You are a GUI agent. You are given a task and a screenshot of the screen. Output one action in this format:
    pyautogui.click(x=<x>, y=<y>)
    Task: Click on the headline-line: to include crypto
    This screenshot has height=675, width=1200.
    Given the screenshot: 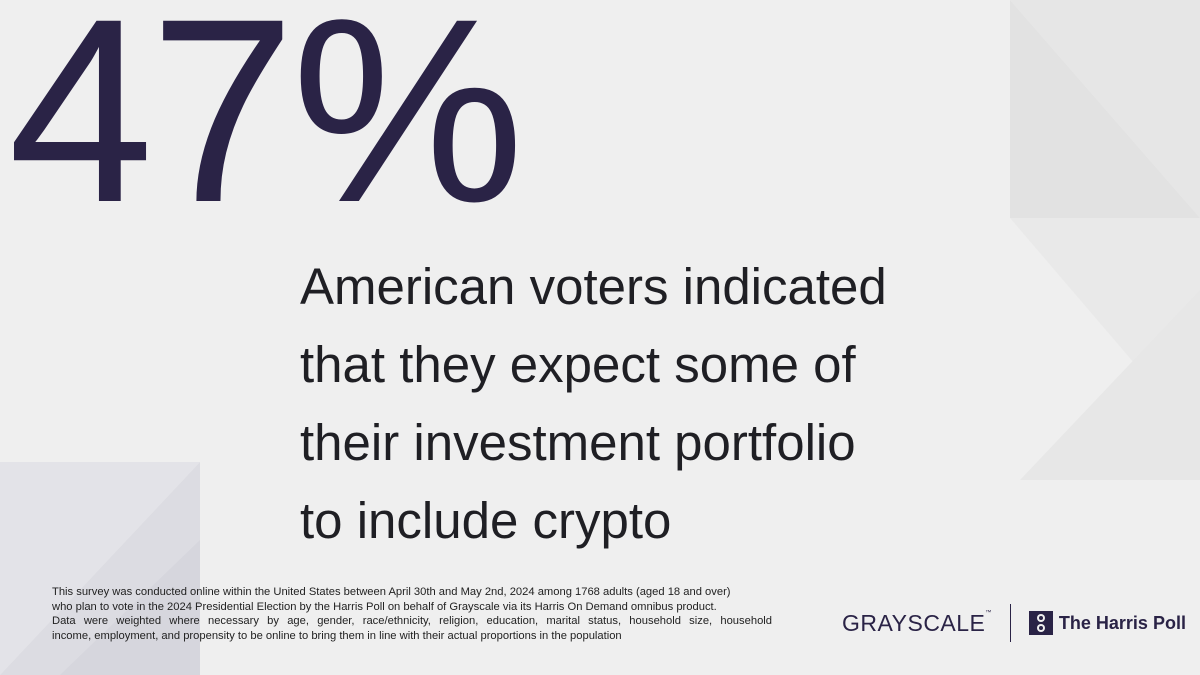 What is the action you would take?
    pyautogui.click(x=486, y=520)
    